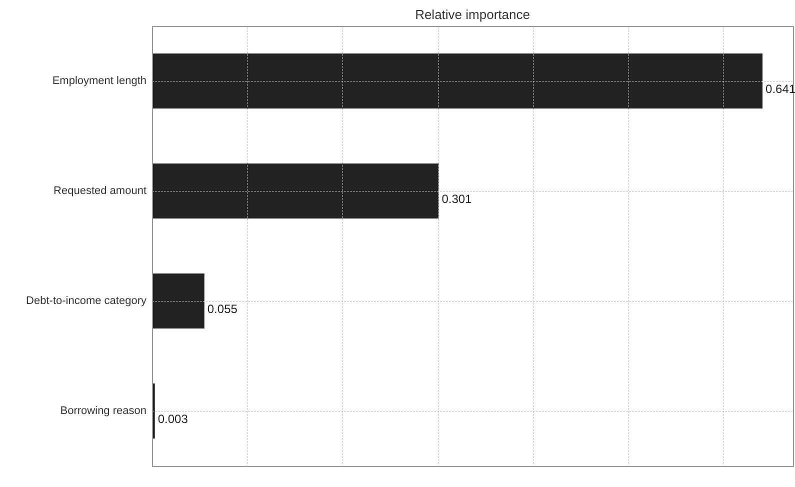 The width and height of the screenshot is (795, 487). What do you see at coordinates (103, 411) in the screenshot?
I see `y-tick-label: Borrowing reason` at bounding box center [103, 411].